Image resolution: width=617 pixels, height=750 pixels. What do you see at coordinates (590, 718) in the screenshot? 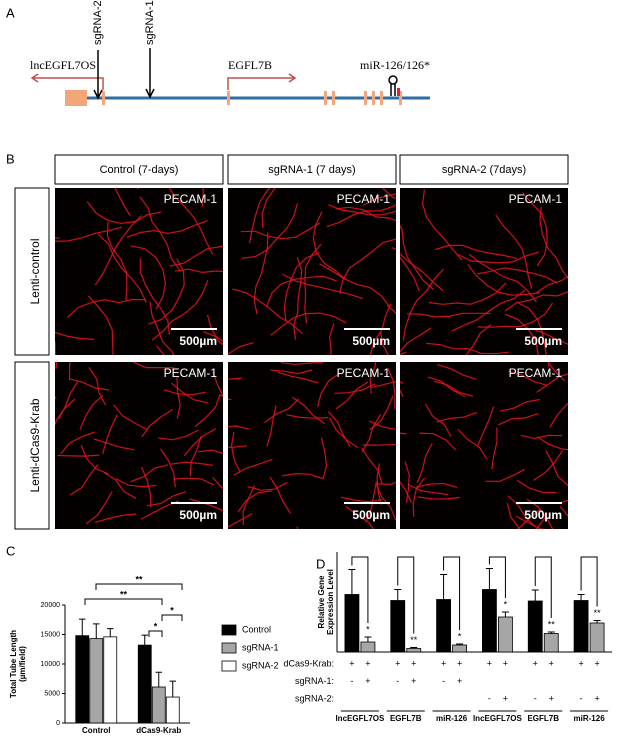
I see `x-tick-label: miR-126` at bounding box center [590, 718].